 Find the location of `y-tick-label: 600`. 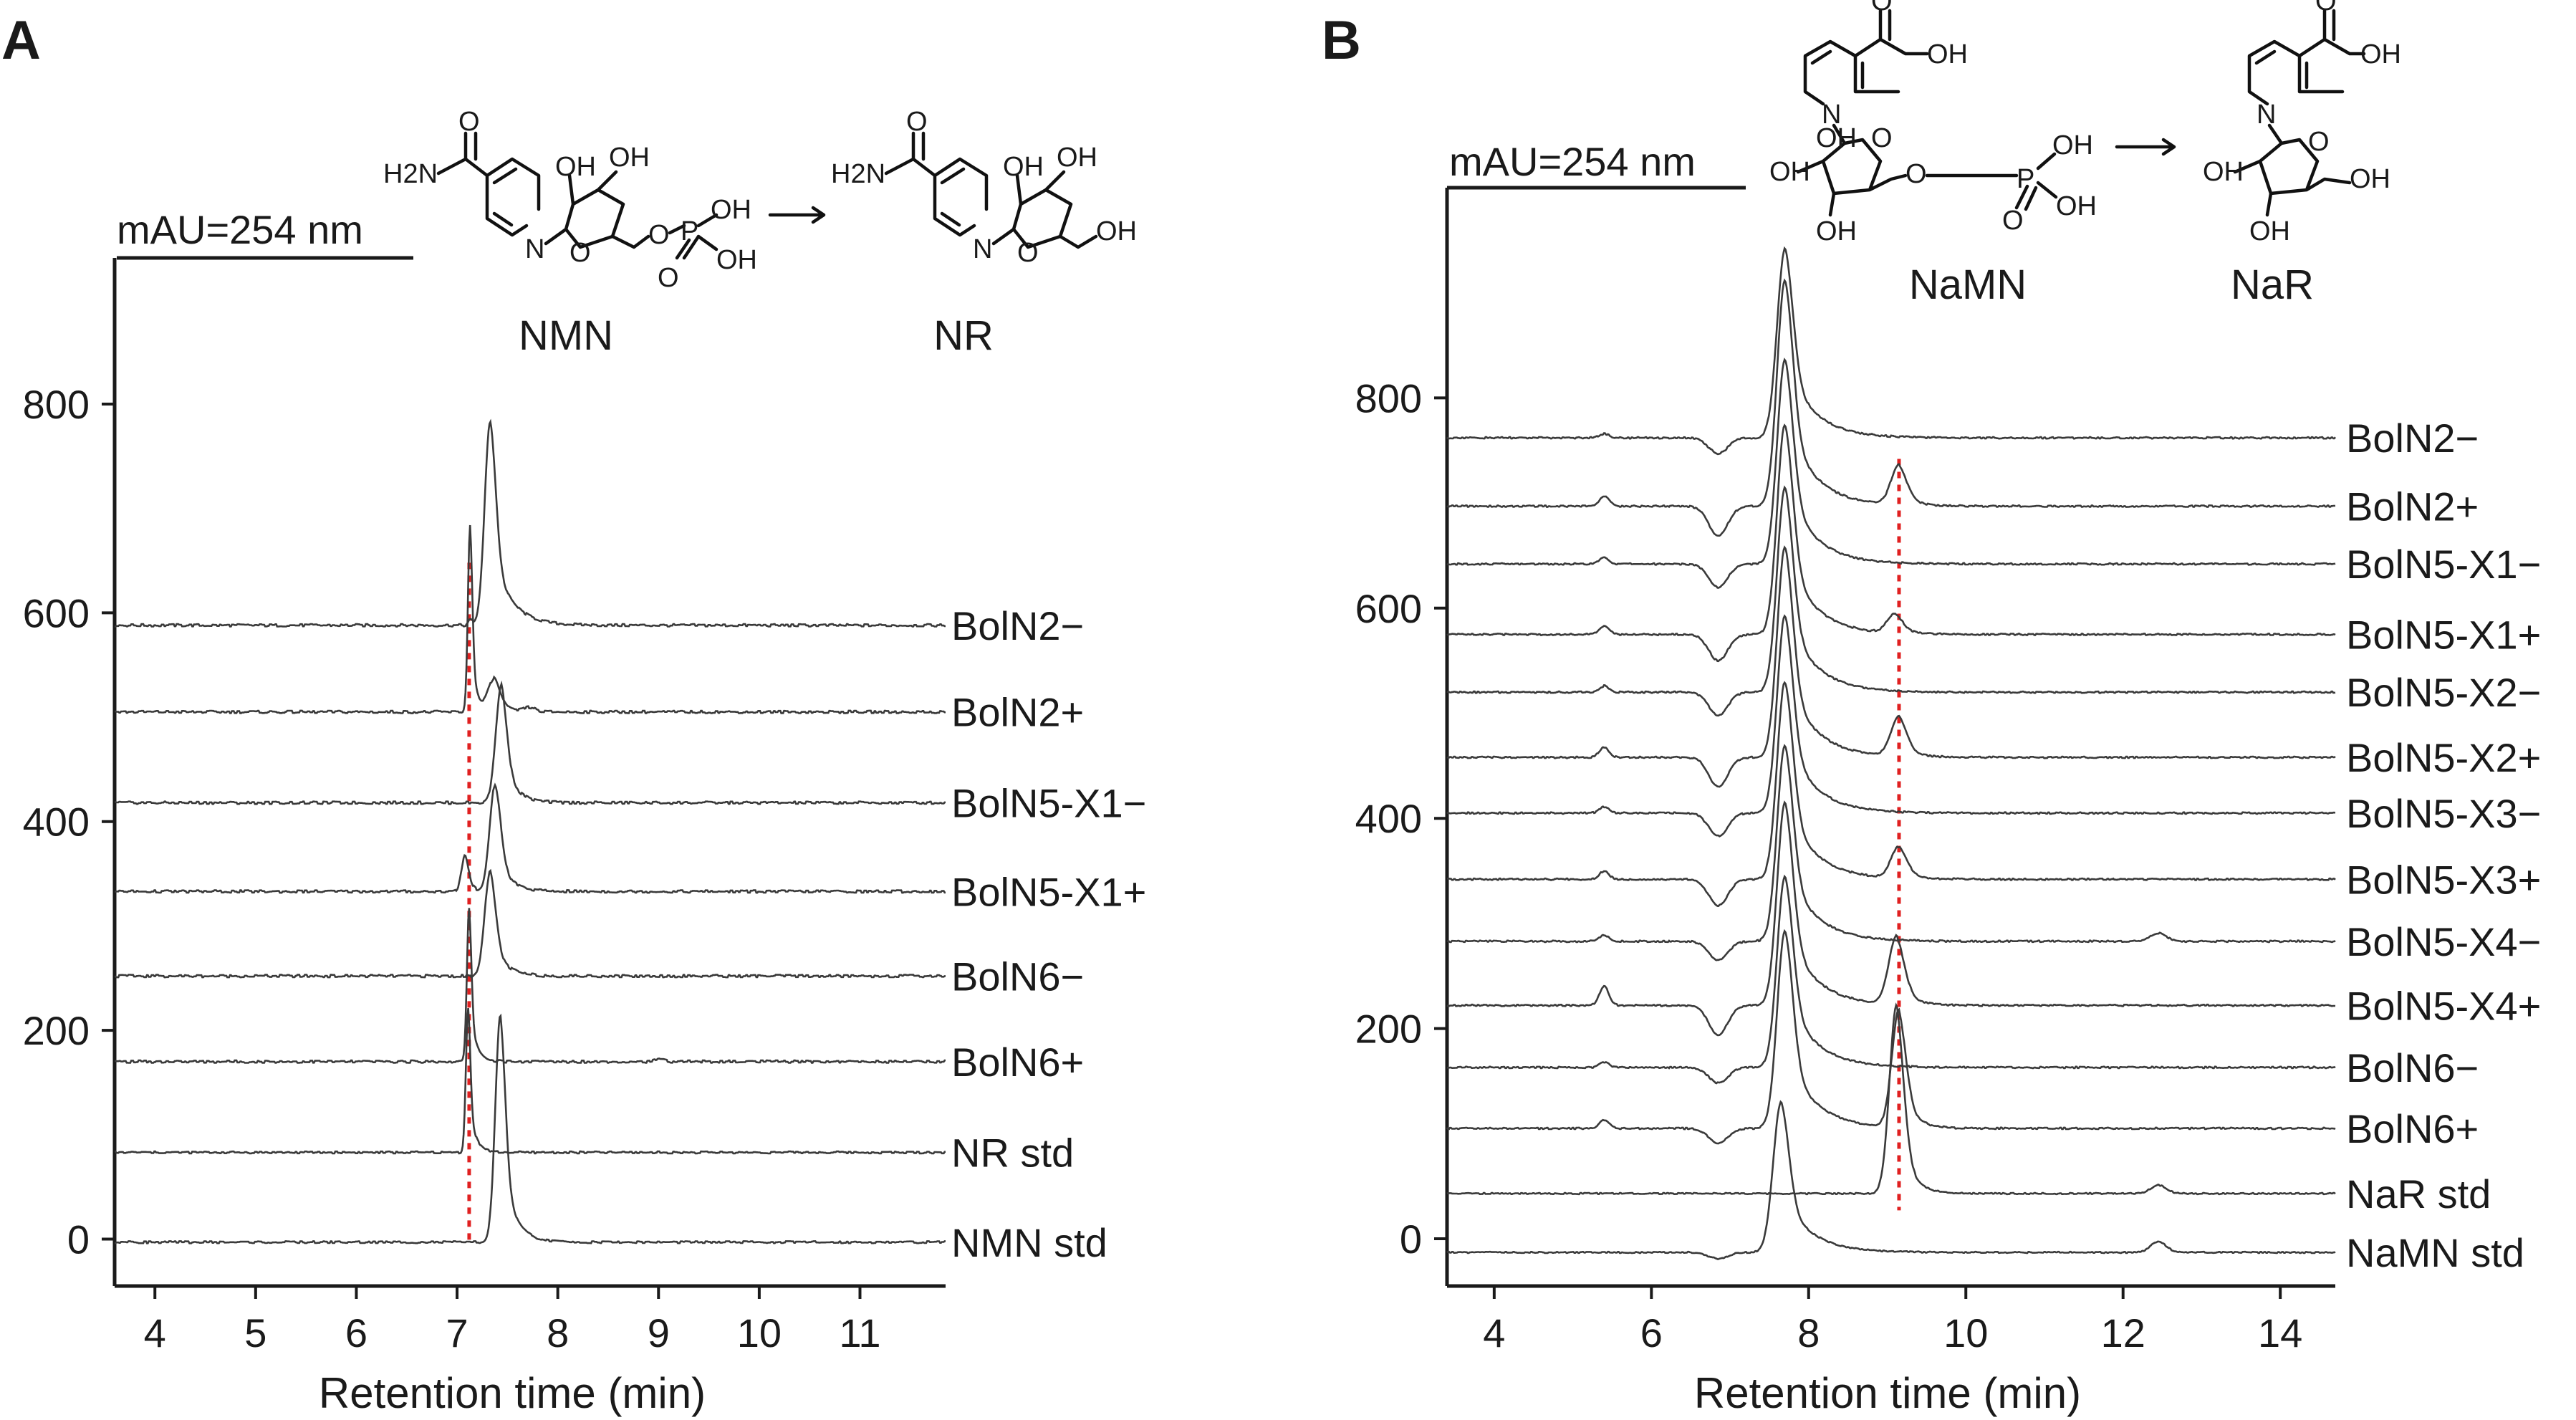

y-tick-label: 600 is located at coordinates (57, 612).